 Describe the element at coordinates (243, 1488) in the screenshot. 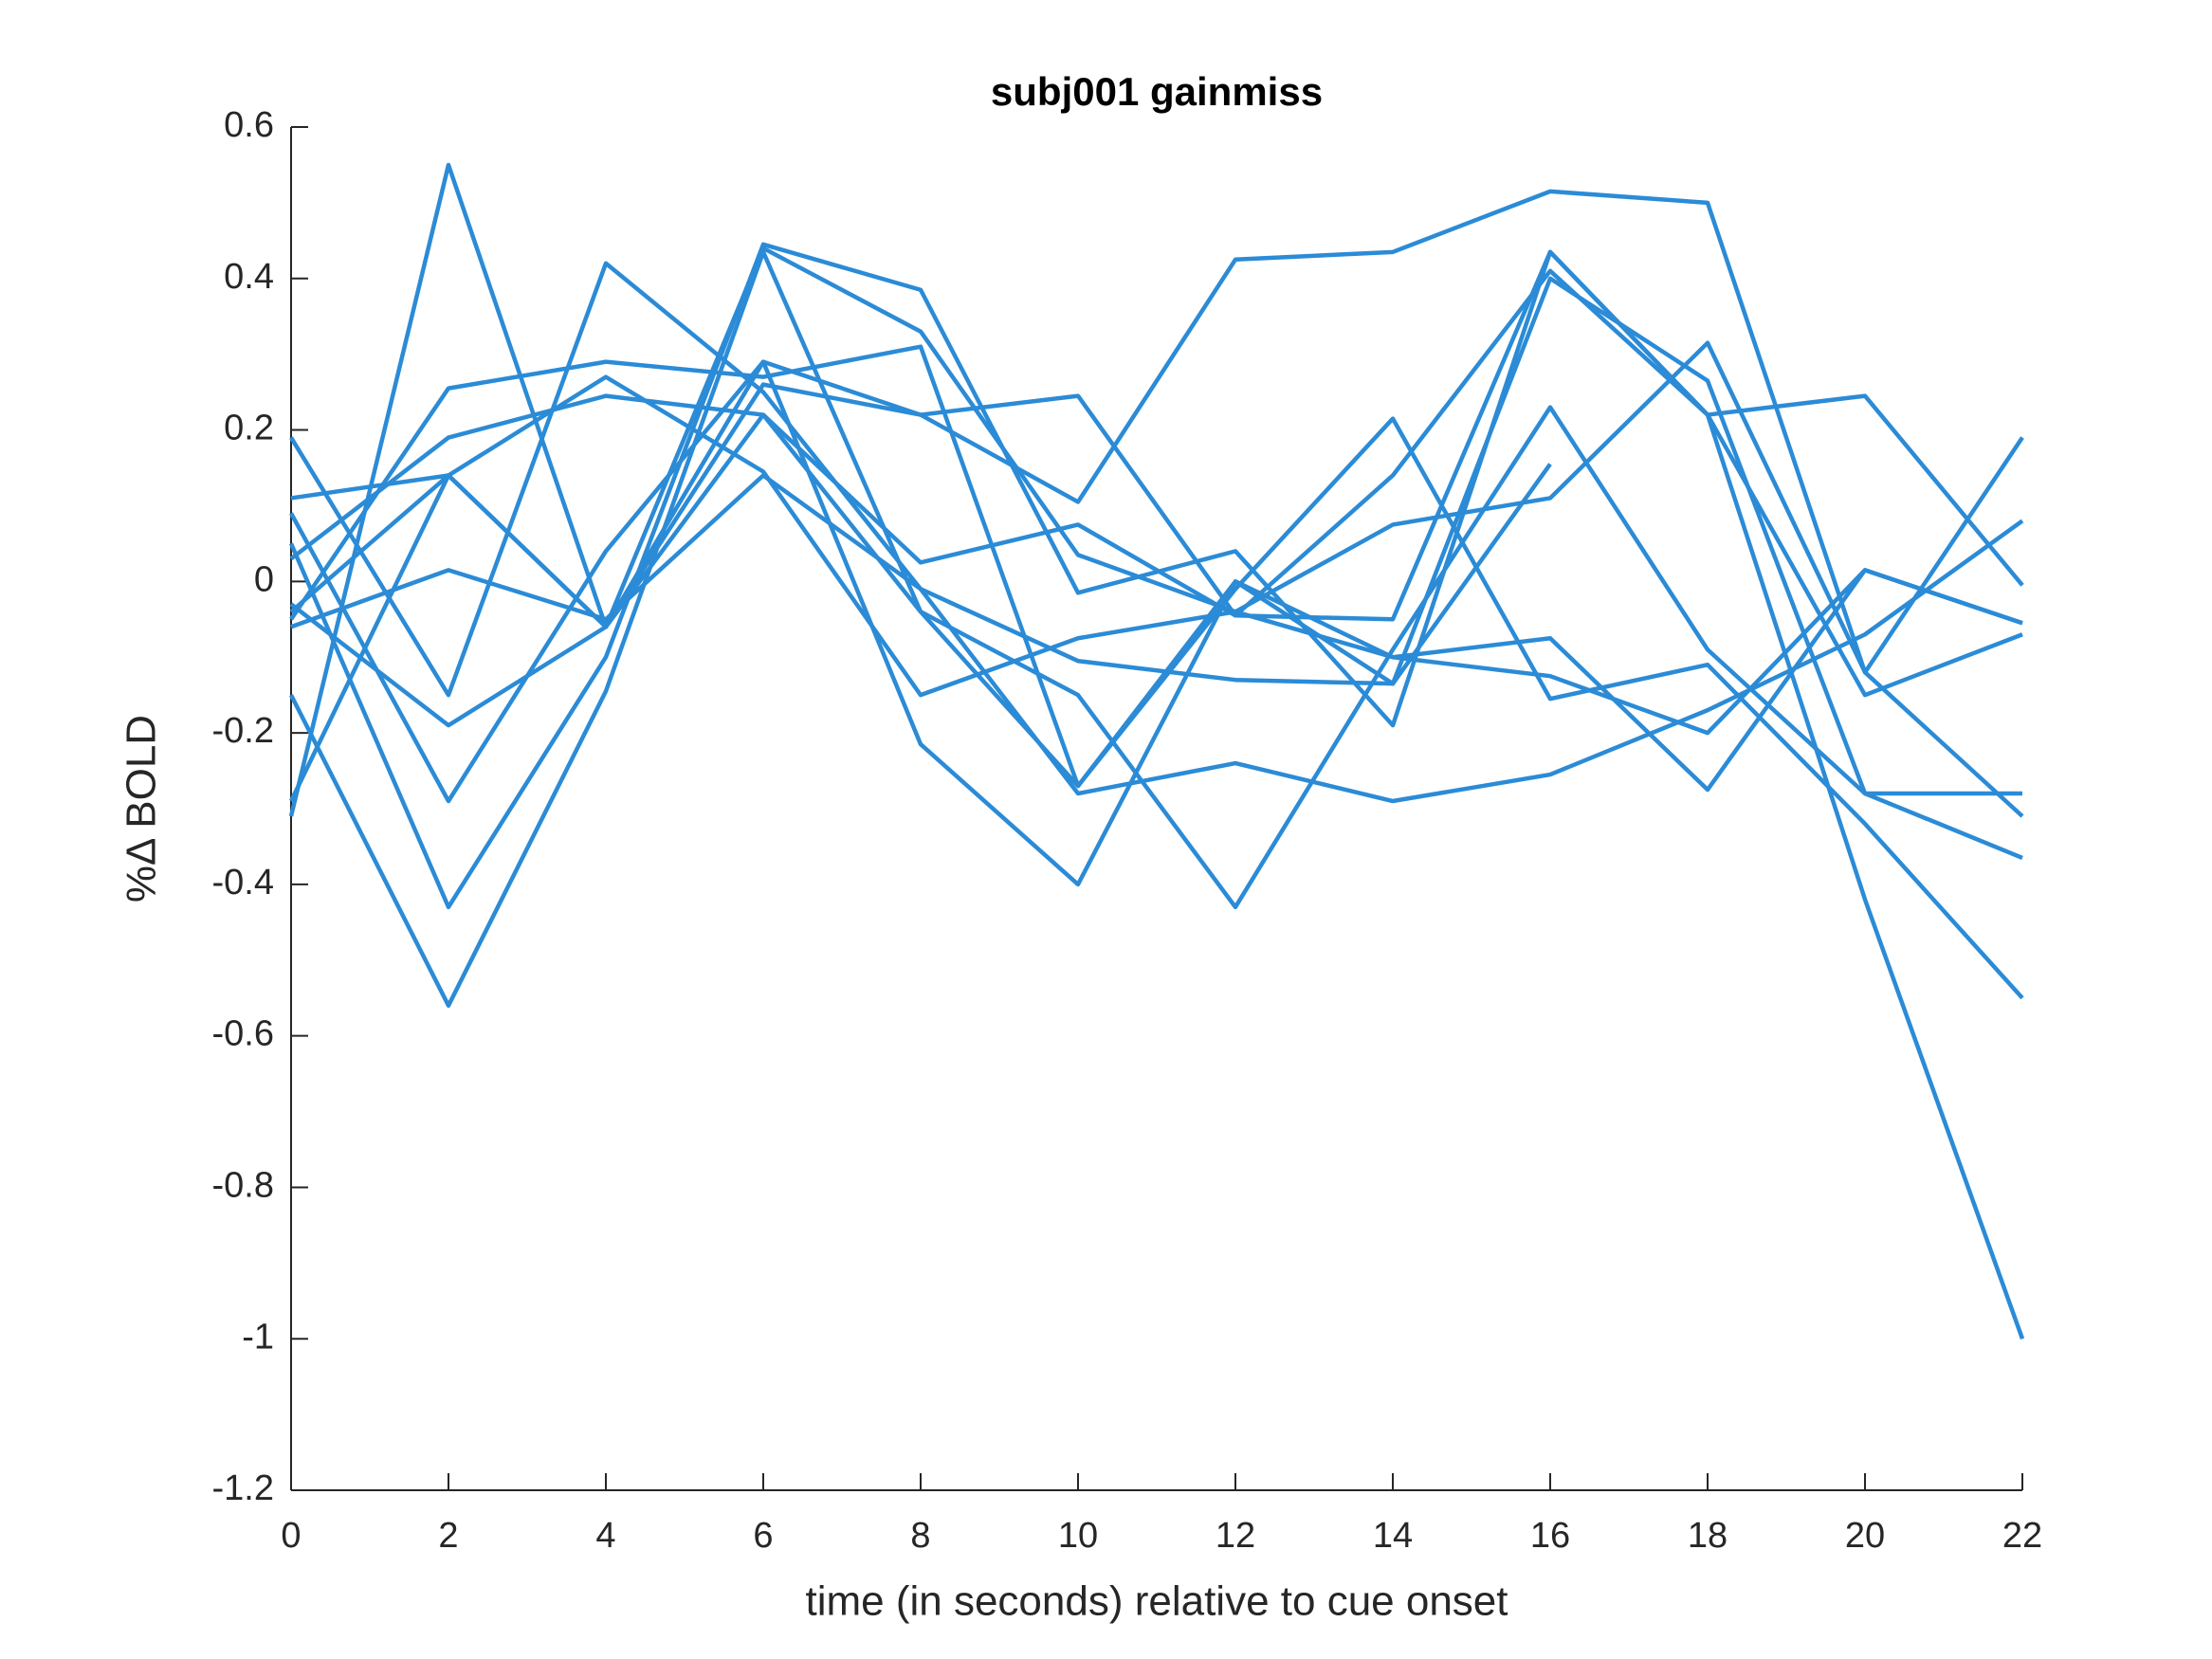

I see `y-tick-label: -1.2` at that location.